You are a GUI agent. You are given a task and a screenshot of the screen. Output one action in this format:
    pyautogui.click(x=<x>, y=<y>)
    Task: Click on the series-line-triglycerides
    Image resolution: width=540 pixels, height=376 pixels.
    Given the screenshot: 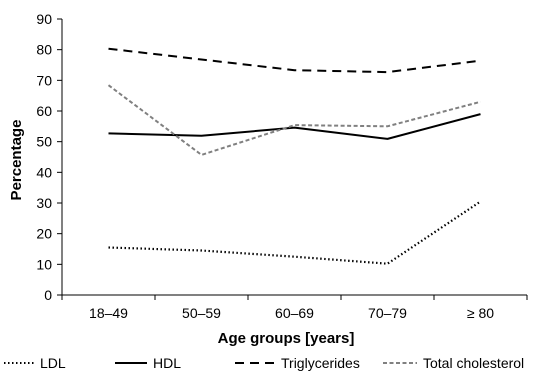 What is the action you would take?
    pyautogui.click(x=294, y=60)
    